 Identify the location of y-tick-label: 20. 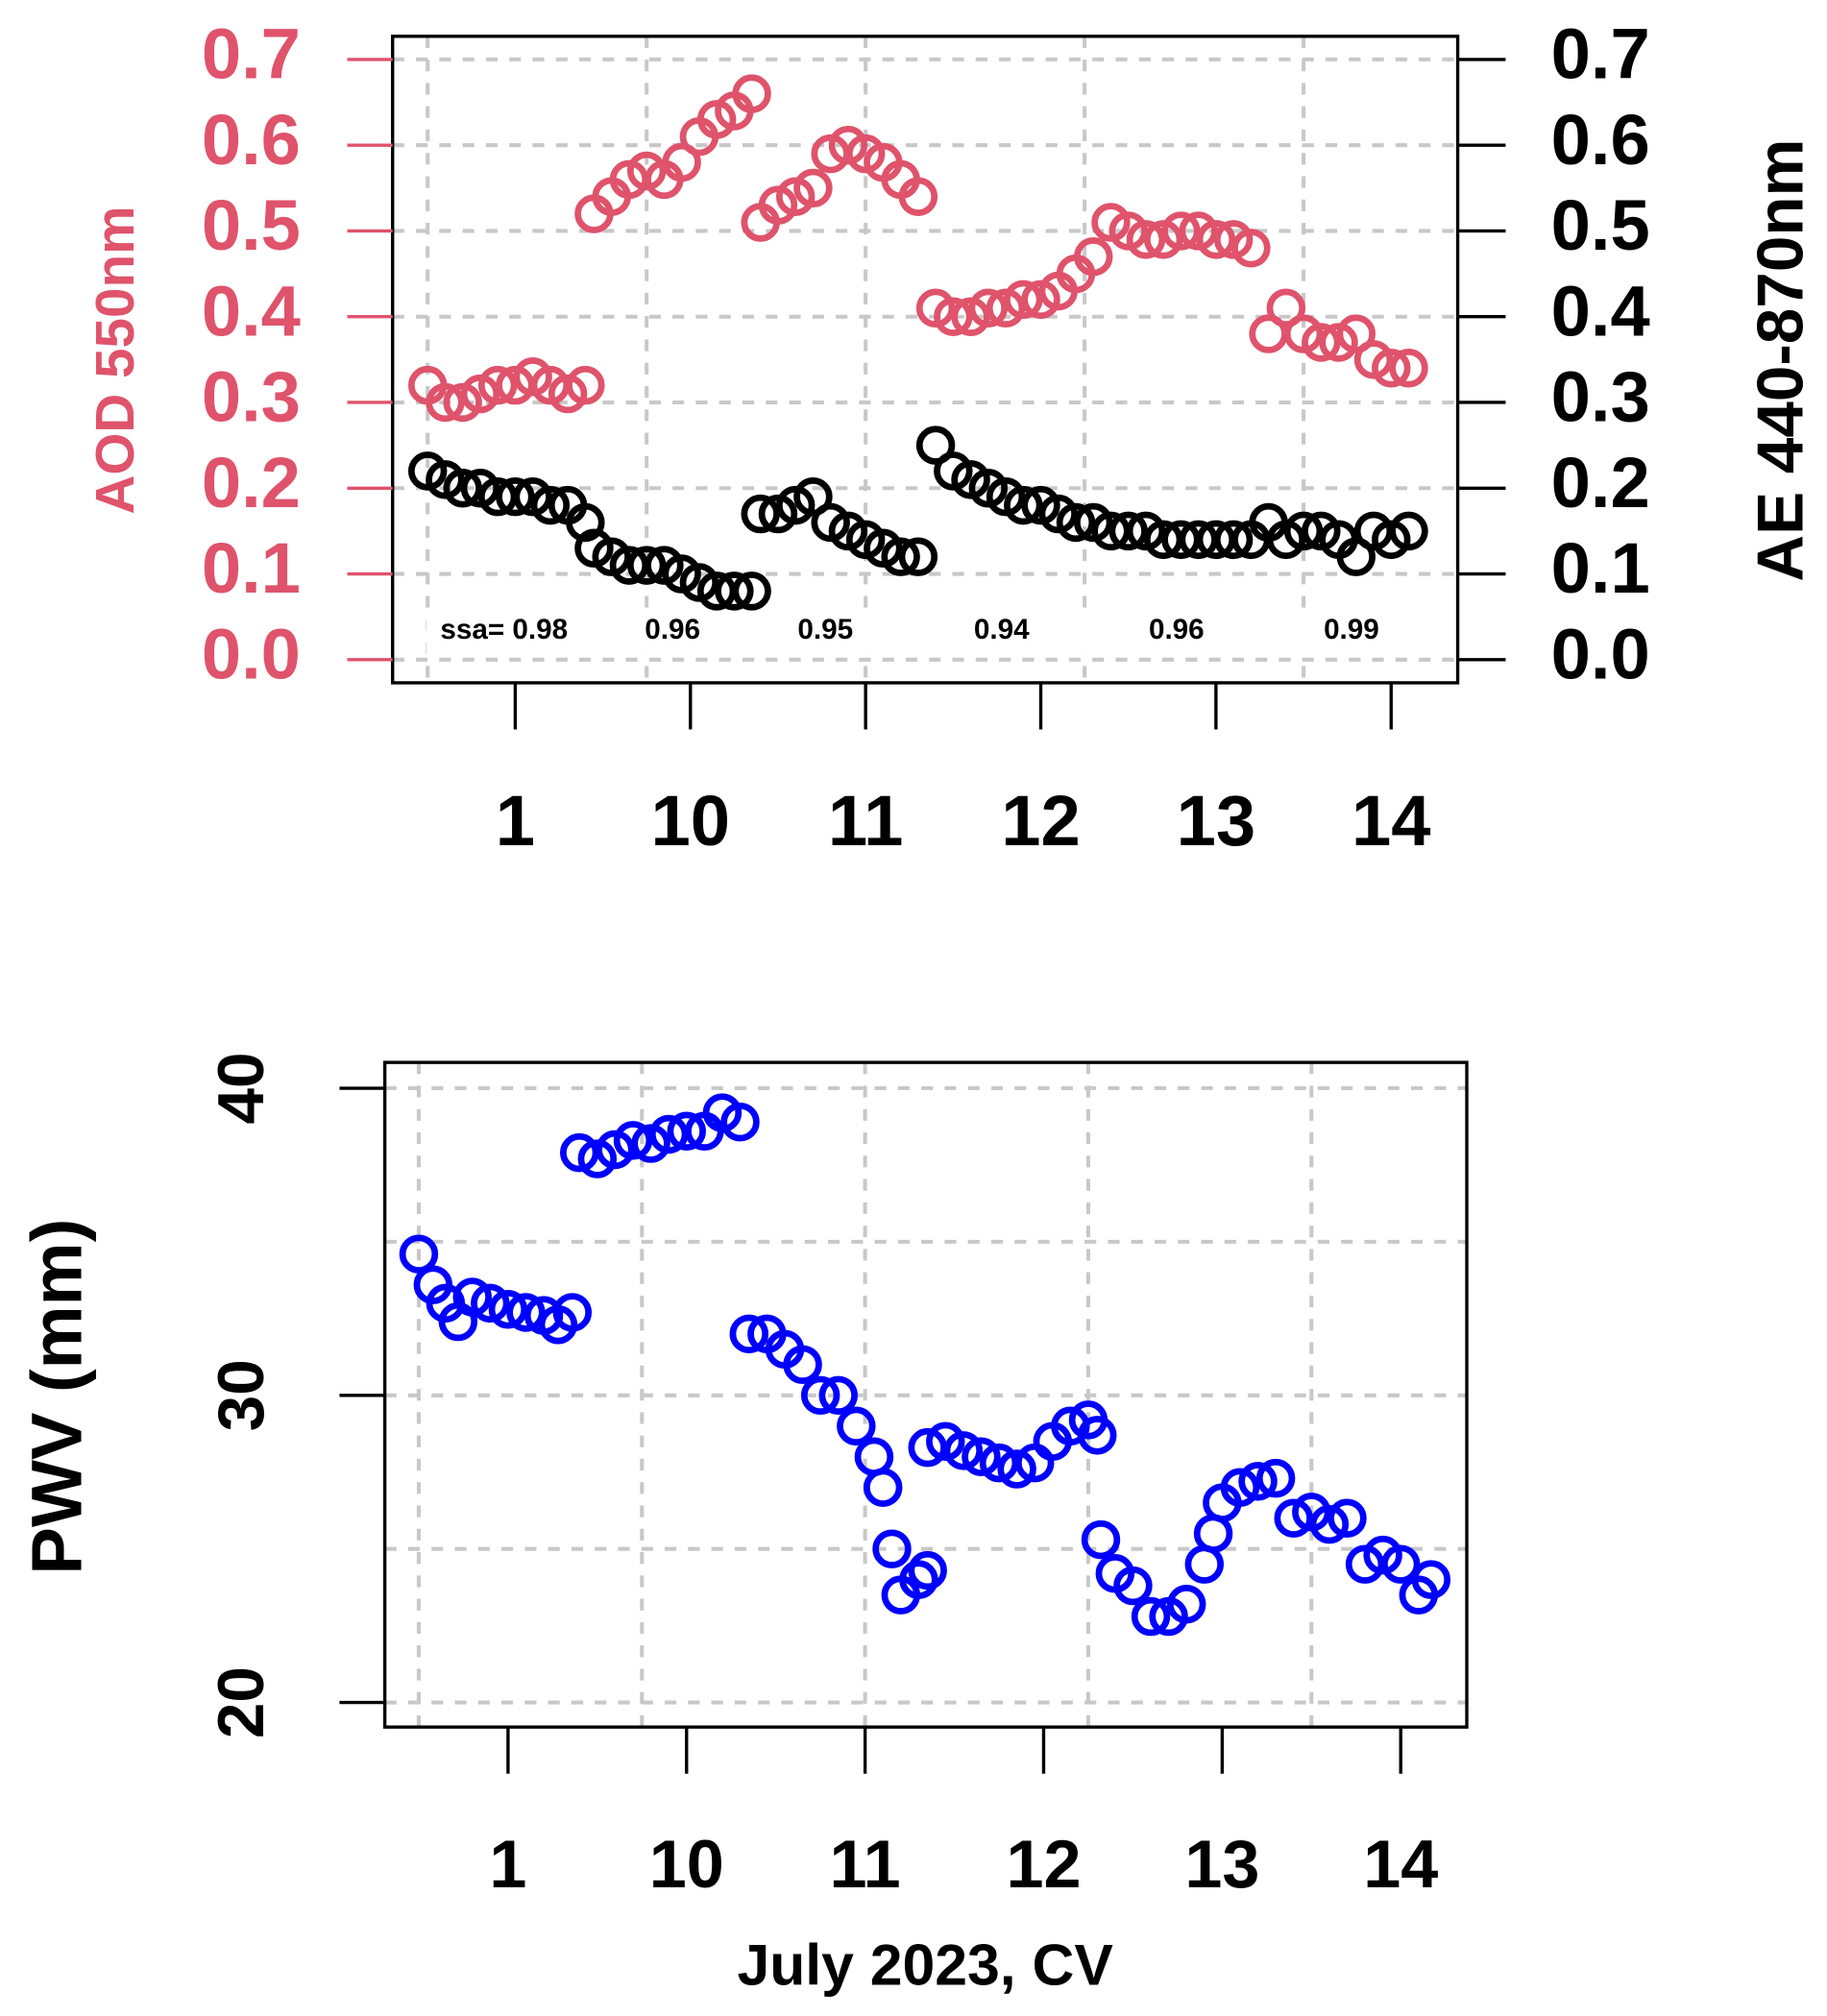
(242, 1702).